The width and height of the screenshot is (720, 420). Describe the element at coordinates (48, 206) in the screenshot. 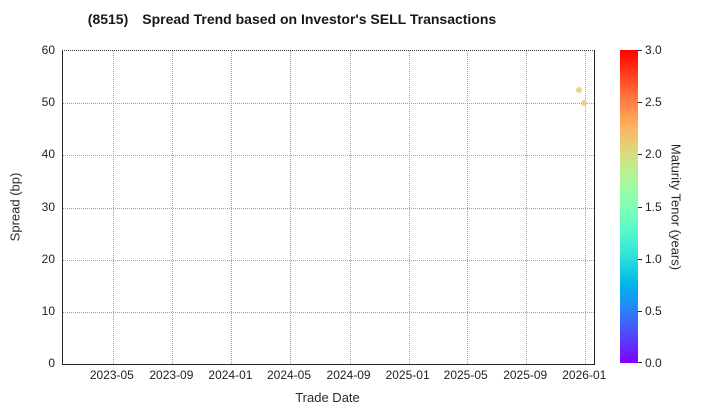

I see `y-tick-label: 30` at that location.